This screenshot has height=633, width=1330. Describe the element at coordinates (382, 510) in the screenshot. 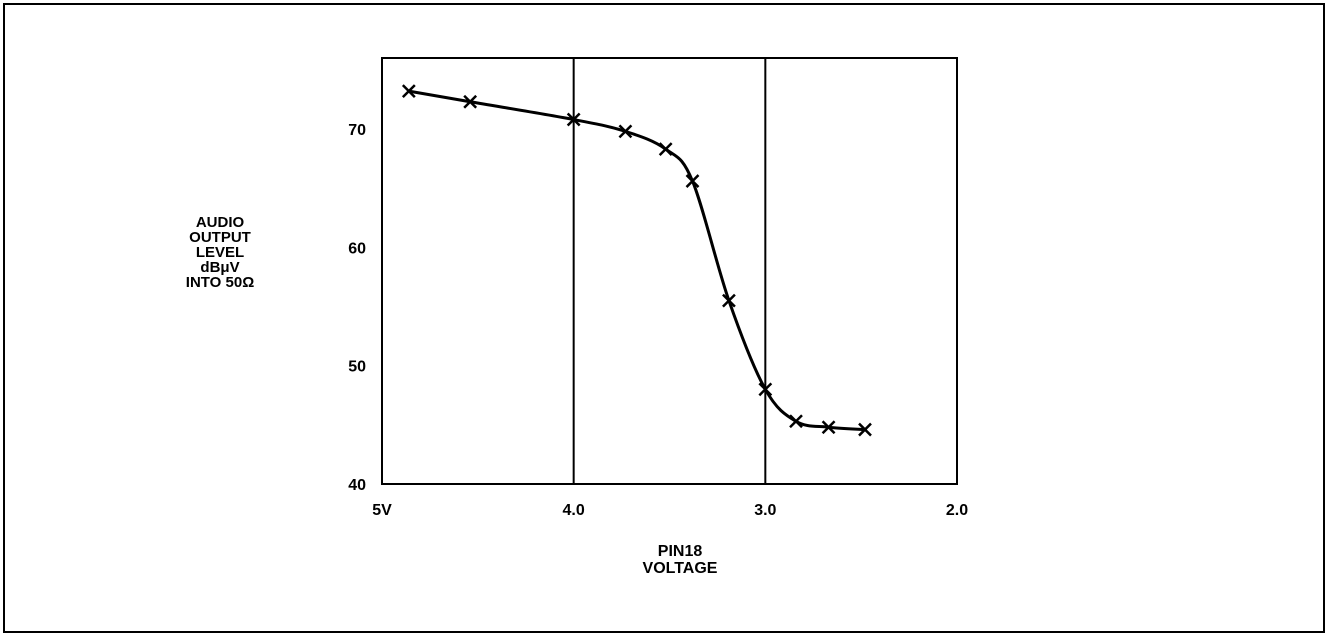

I see `x-tick-label: 5V` at that location.